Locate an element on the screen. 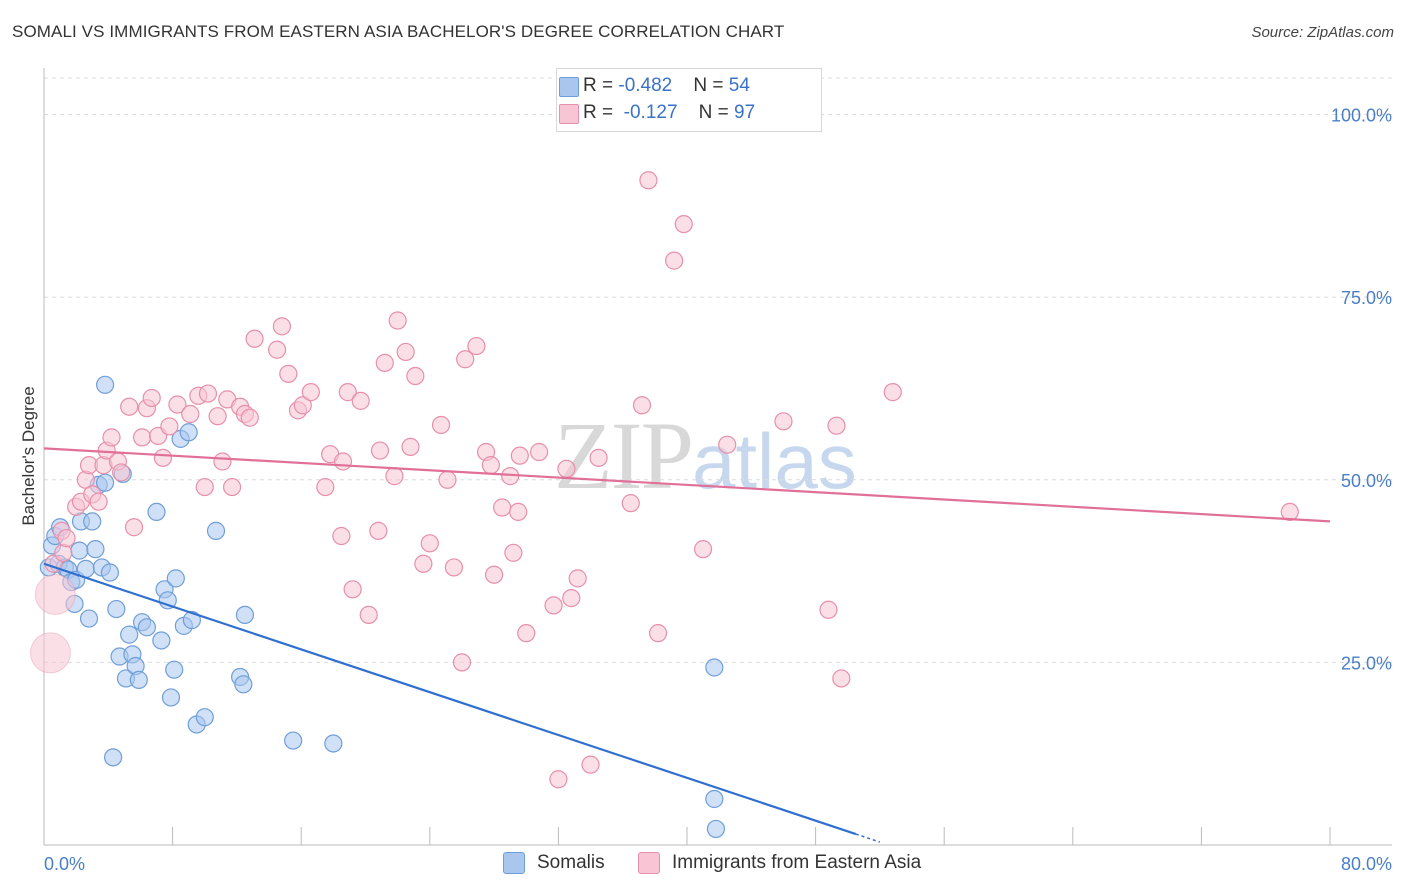  x-tick-label-0: 0.0% is located at coordinates (64, 864).